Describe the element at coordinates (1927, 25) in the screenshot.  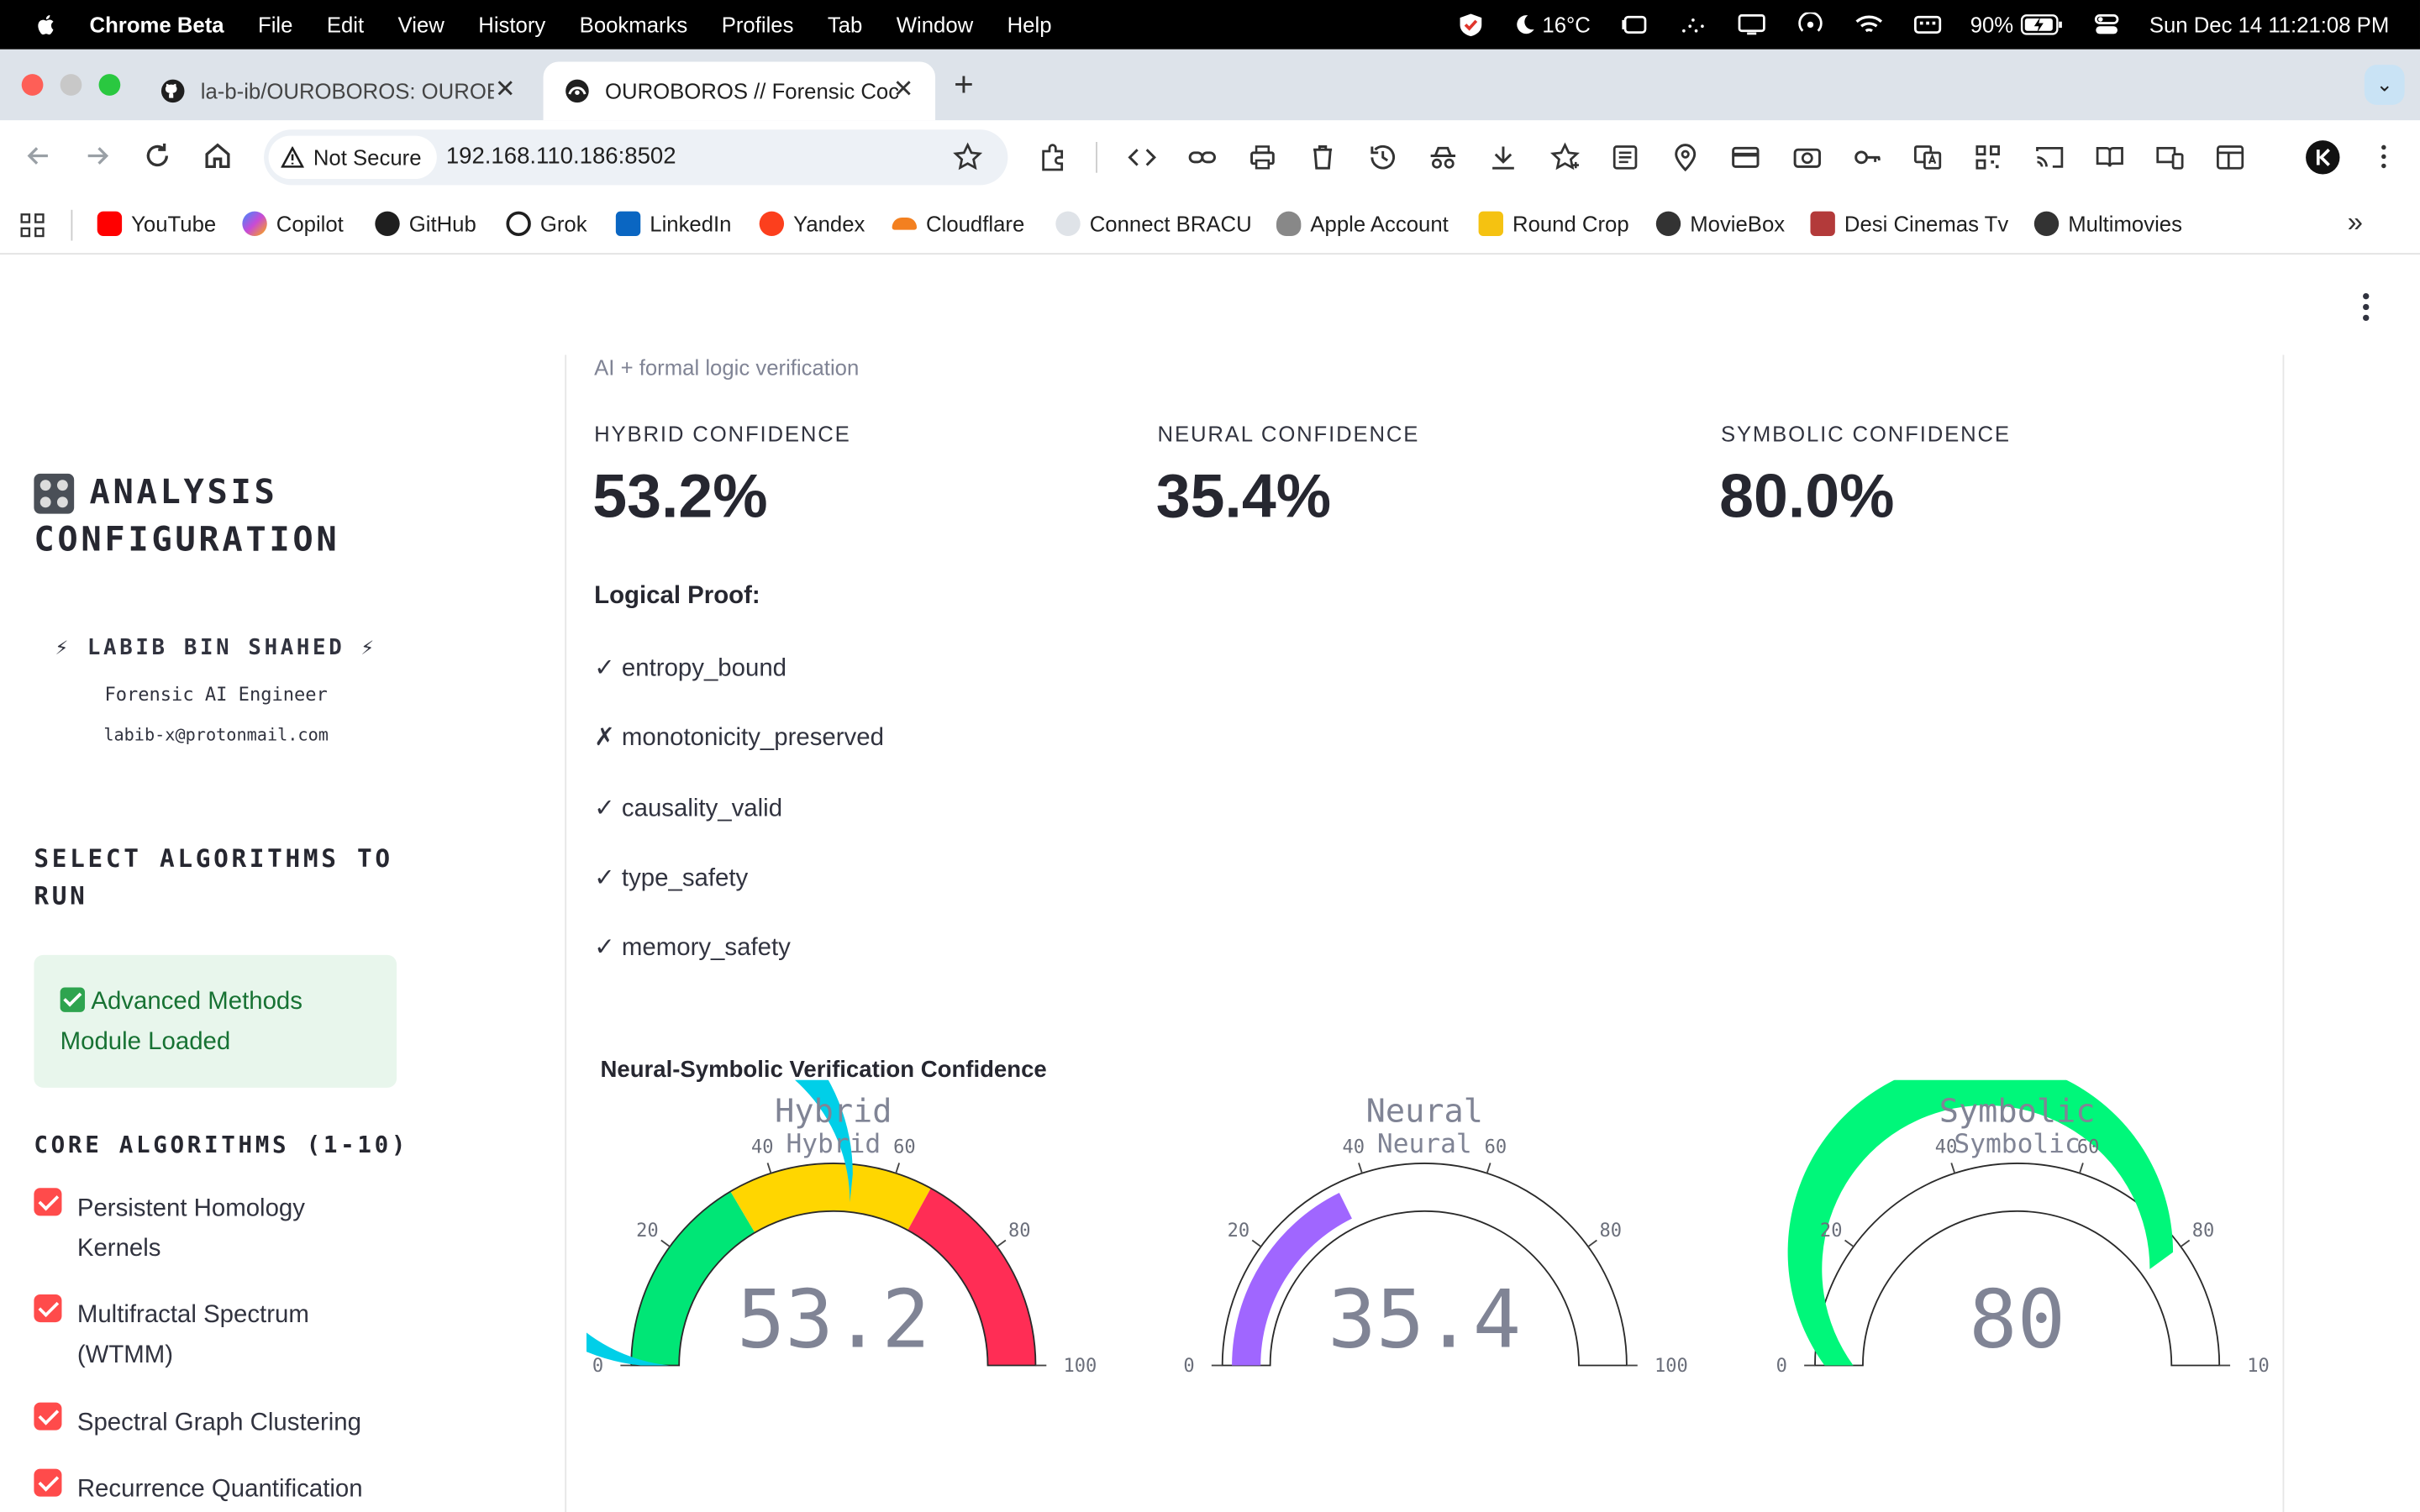
I see `keyboard-input-icon` at that location.